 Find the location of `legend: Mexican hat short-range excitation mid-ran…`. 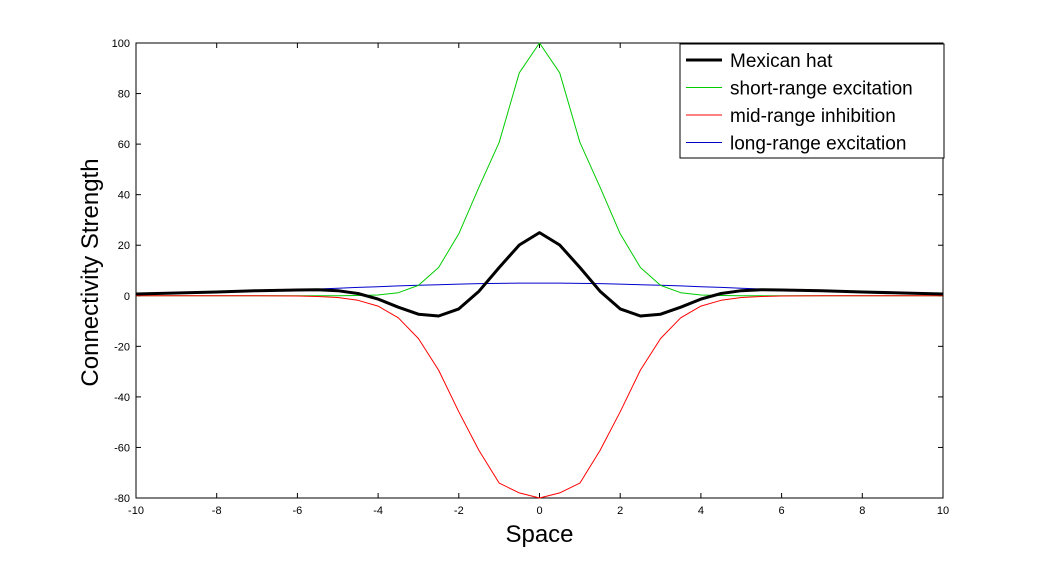

legend: Mexican hat short-range excitation mid-ran… is located at coordinates (812, 101).